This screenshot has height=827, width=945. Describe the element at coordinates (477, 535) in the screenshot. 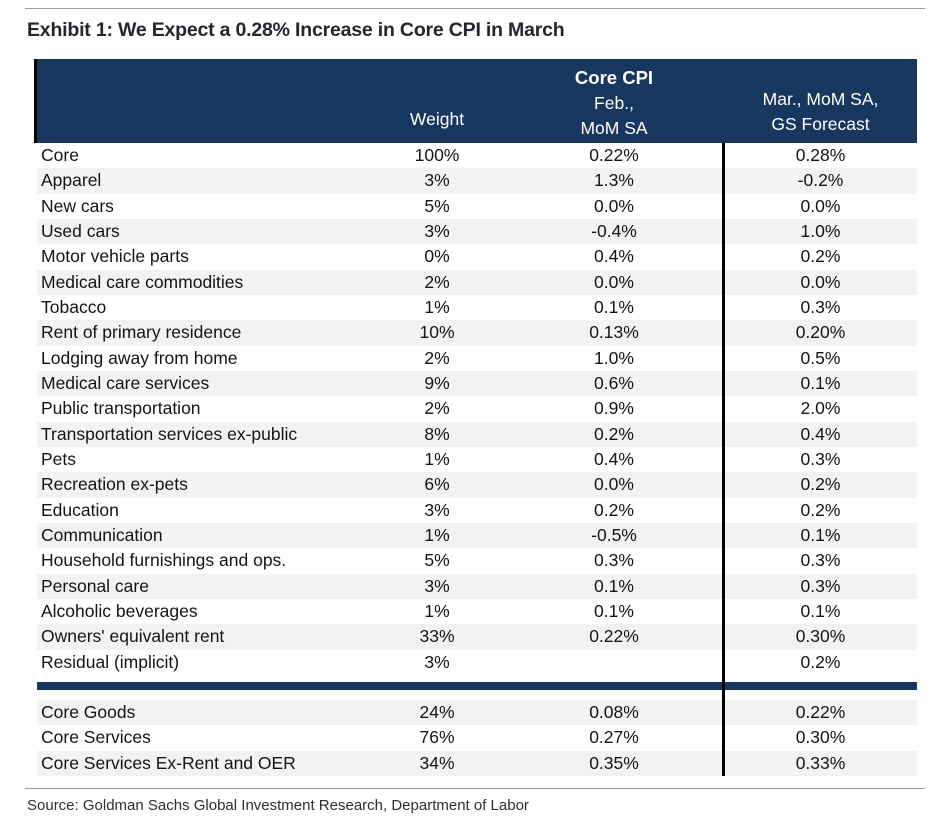

I see `table-row: Communication 1% -0.5% 0.1%` at that location.